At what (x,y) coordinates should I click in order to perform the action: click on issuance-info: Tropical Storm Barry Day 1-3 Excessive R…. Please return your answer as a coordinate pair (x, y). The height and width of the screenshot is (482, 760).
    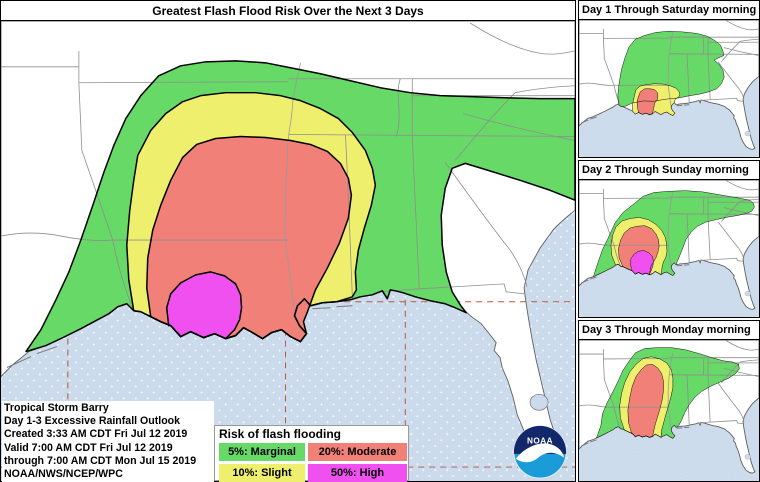
    Looking at the image, I should click on (108, 441).